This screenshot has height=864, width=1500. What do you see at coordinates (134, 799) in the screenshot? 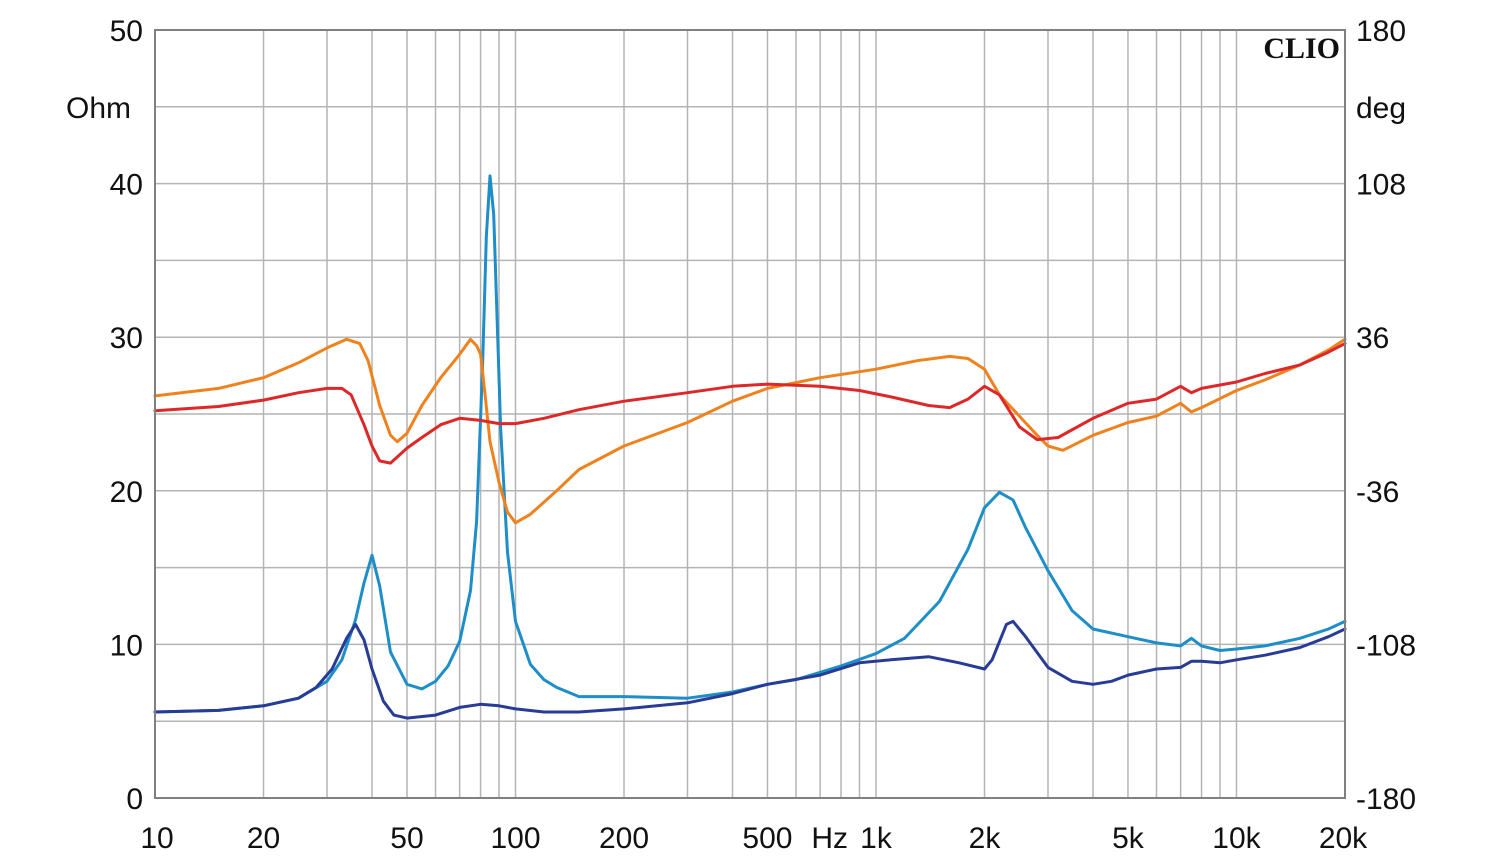
I see `y-left-tick-label: 0` at bounding box center [134, 799].